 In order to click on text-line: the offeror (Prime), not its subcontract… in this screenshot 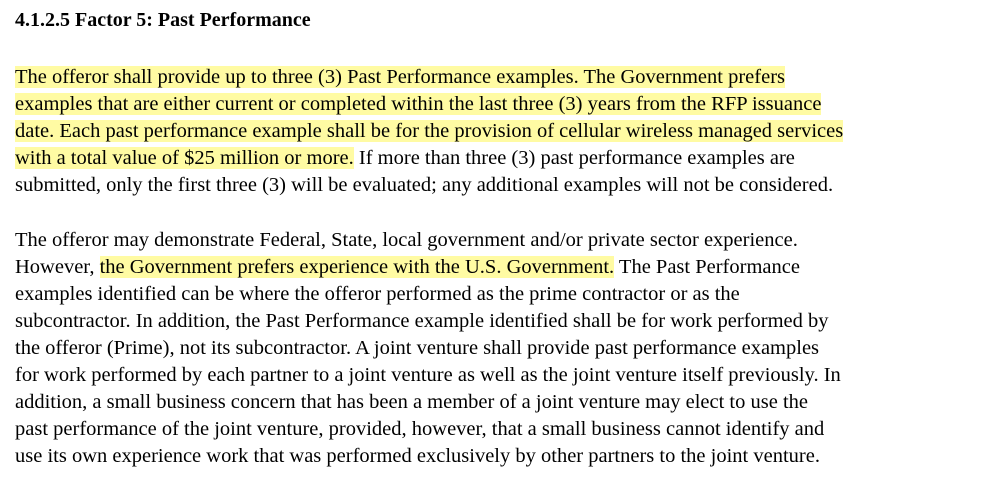, I will do `click(502, 348)`.